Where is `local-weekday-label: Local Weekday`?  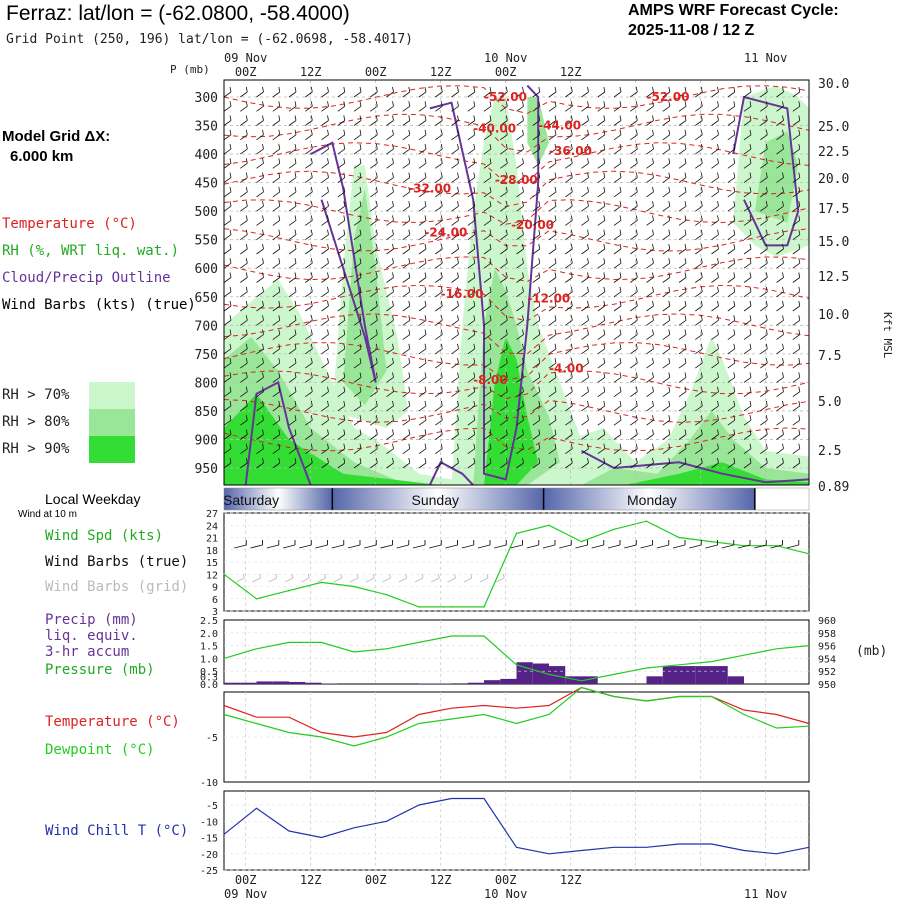 local-weekday-label: Local Weekday is located at coordinates (93, 499).